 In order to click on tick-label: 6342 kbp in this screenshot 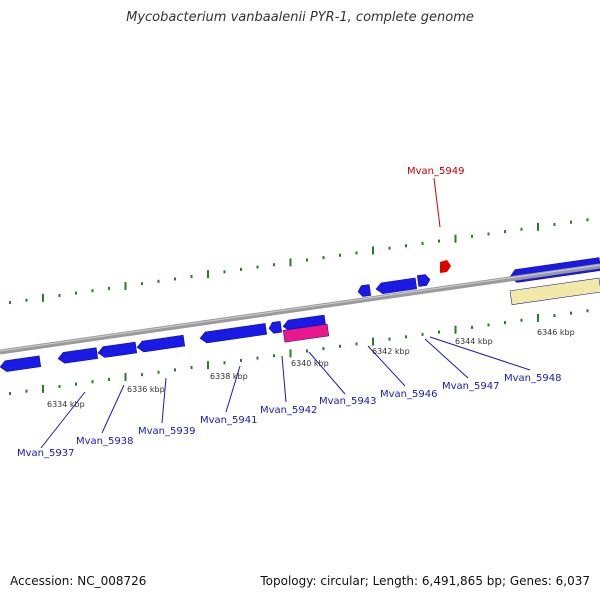, I will do `click(391, 351)`.